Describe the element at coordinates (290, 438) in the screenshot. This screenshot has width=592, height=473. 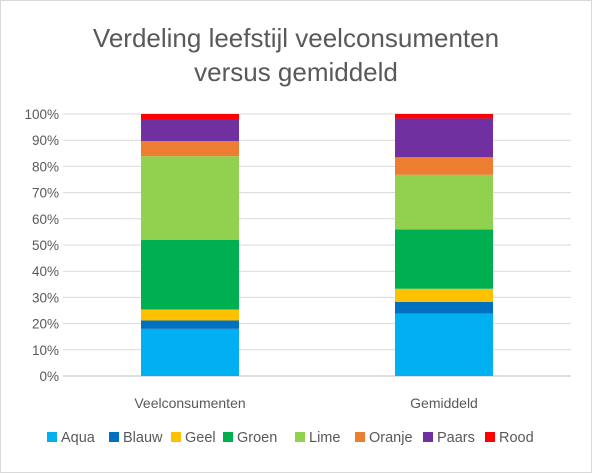
I see `legend: Aqua Blauw Geel Groen Lime Oranje Paars Rood` at that location.